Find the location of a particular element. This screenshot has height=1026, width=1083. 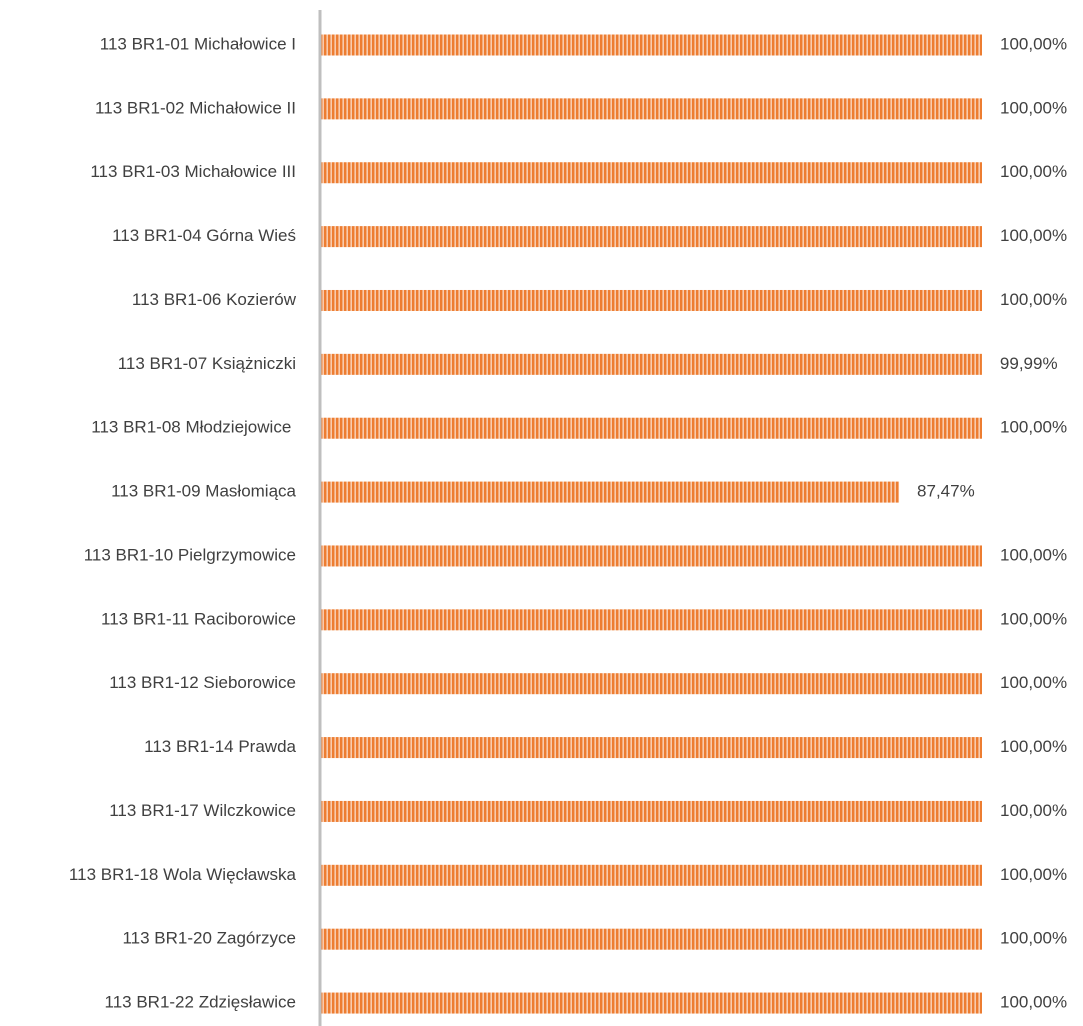

category-label: 113 BR1-03 Michałowice III is located at coordinates (193, 171).